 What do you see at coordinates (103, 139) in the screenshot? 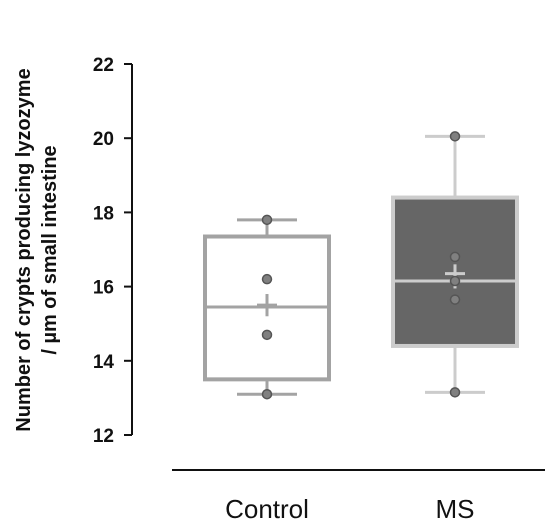
I see `y-tick-label: 20` at bounding box center [103, 139].